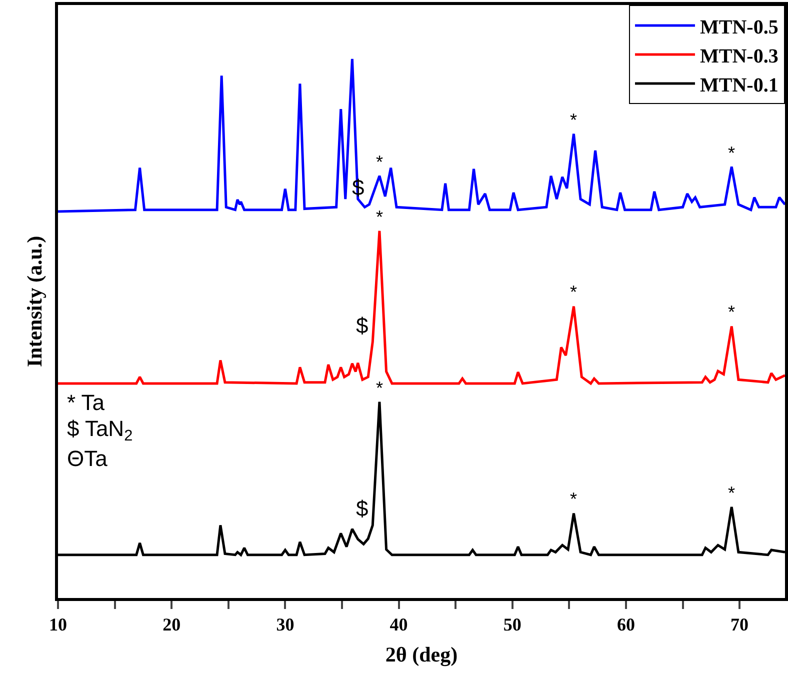 Image resolution: width=788 pixels, height=694 pixels. Describe the element at coordinates (739, 56) in the screenshot. I see `legend-label: MTN-0.3` at that location.